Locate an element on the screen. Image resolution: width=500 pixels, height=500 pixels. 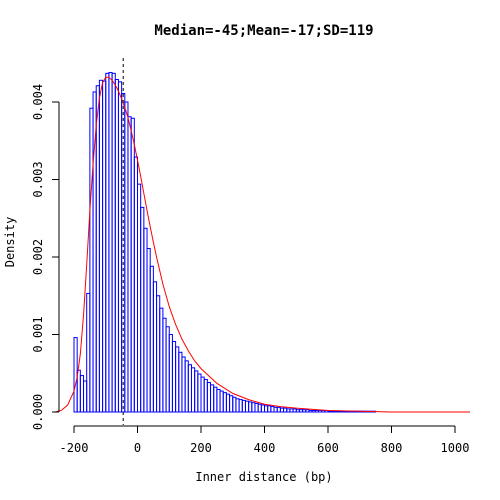
x-axis-label: Inner distance (bp) is located at coordinates (263, 477).